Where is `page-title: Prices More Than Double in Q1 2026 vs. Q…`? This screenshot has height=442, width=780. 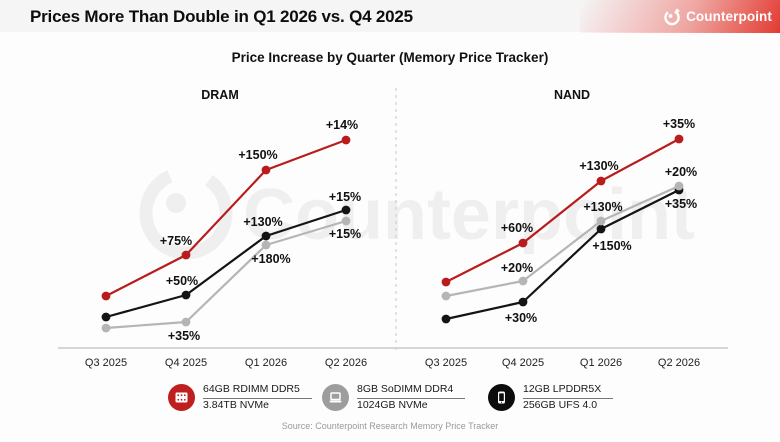 page-title: Prices More Than Double in Q1 2026 vs. Q… is located at coordinates (221, 16).